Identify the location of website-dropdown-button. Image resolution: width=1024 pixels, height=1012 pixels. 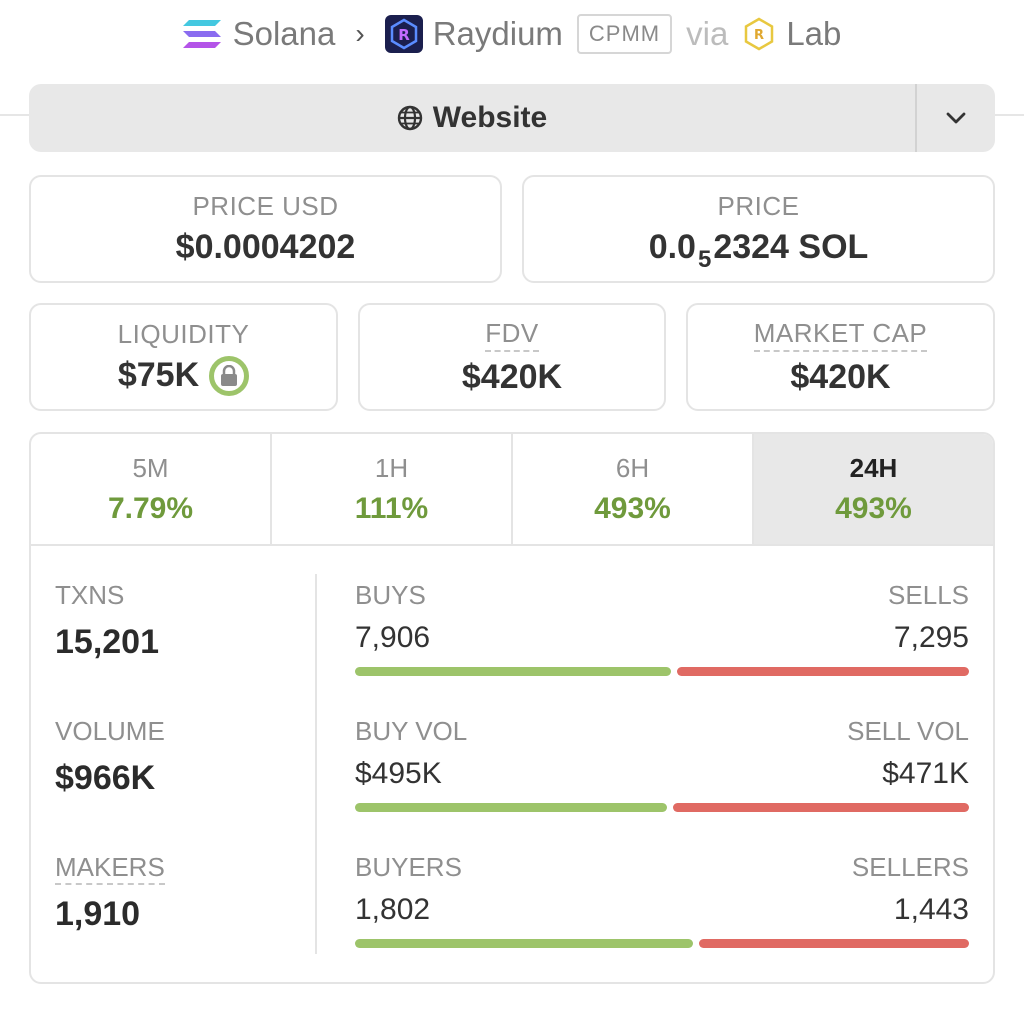
(955, 118).